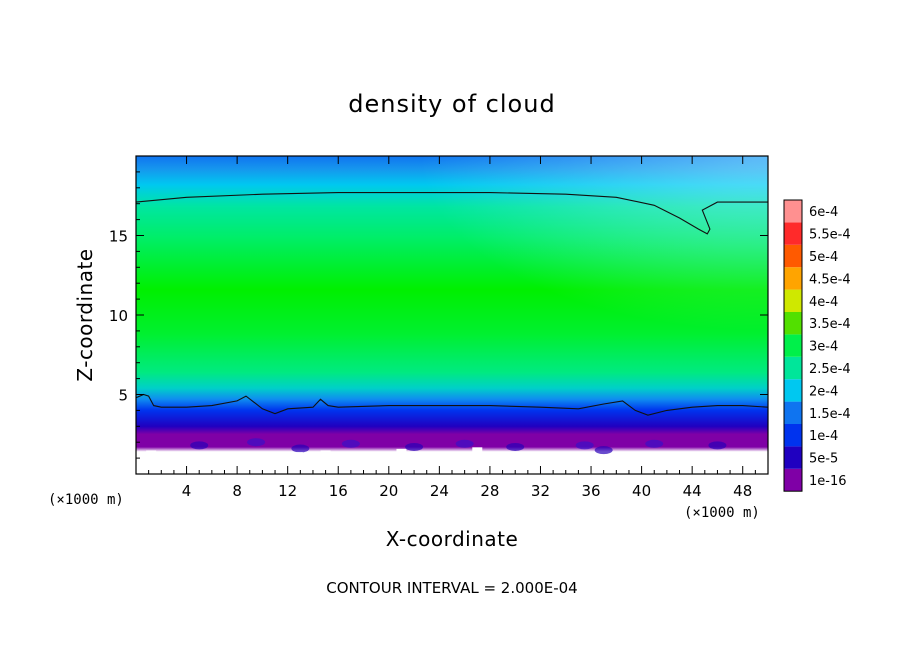 The width and height of the screenshot is (904, 654). What do you see at coordinates (540, 491) in the screenshot?
I see `x-tick-label: 32` at bounding box center [540, 491].